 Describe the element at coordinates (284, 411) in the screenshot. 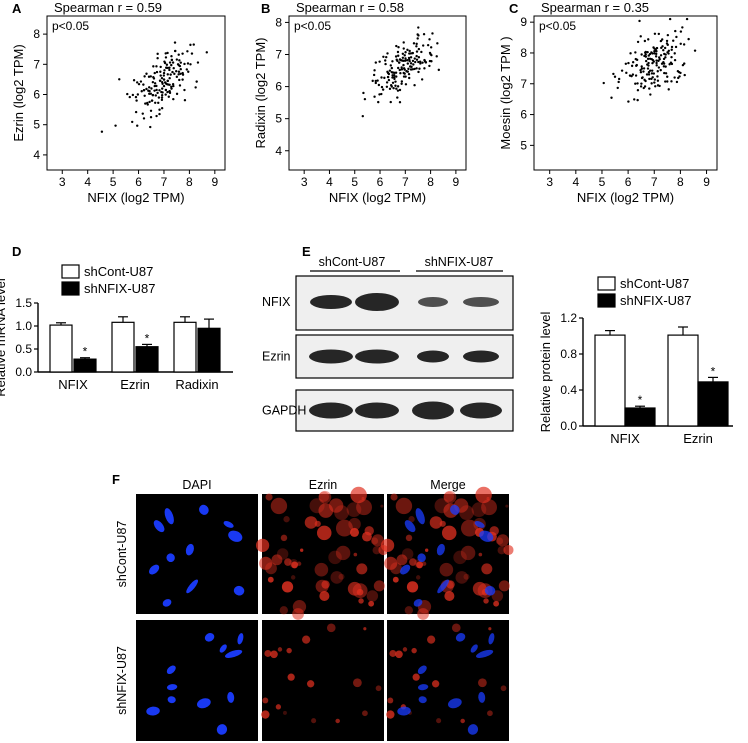

I see `blot-row-label: GAPDH` at that location.